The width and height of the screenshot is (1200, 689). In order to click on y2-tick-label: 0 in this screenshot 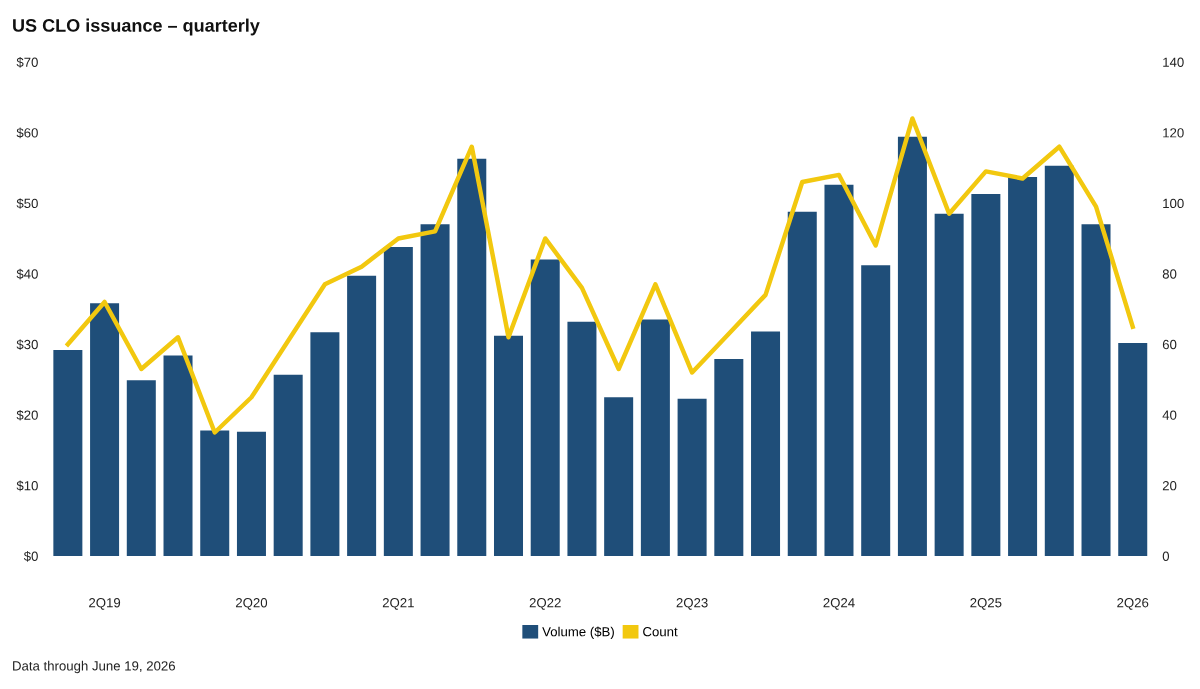, I will do `click(1166, 556)`.